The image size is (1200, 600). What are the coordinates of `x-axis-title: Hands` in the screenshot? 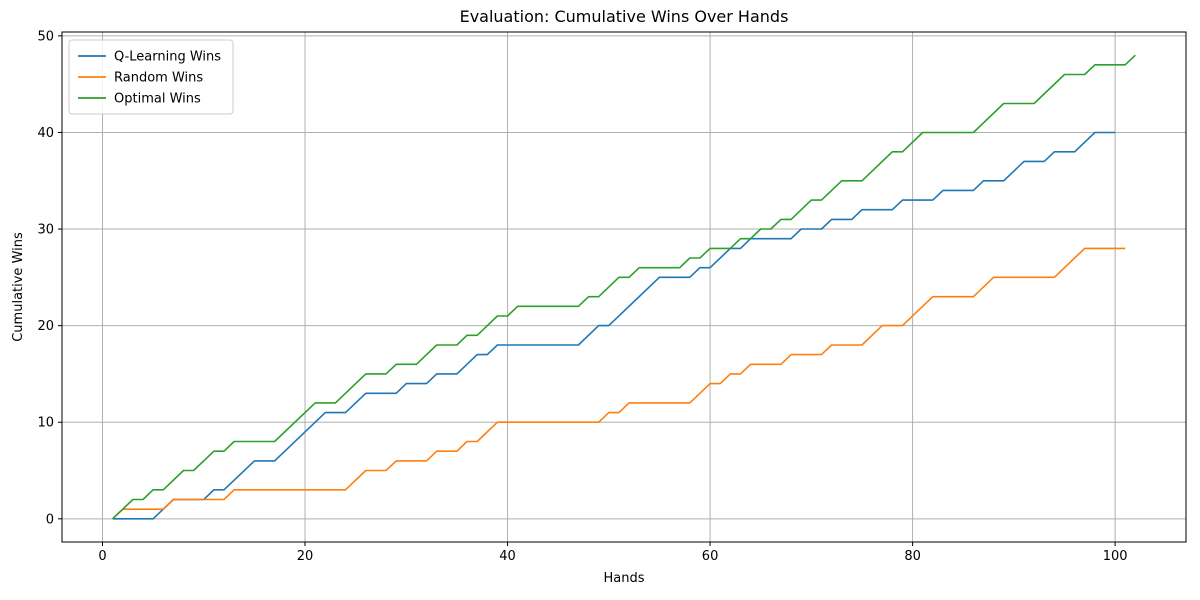 It's located at (623, 578).